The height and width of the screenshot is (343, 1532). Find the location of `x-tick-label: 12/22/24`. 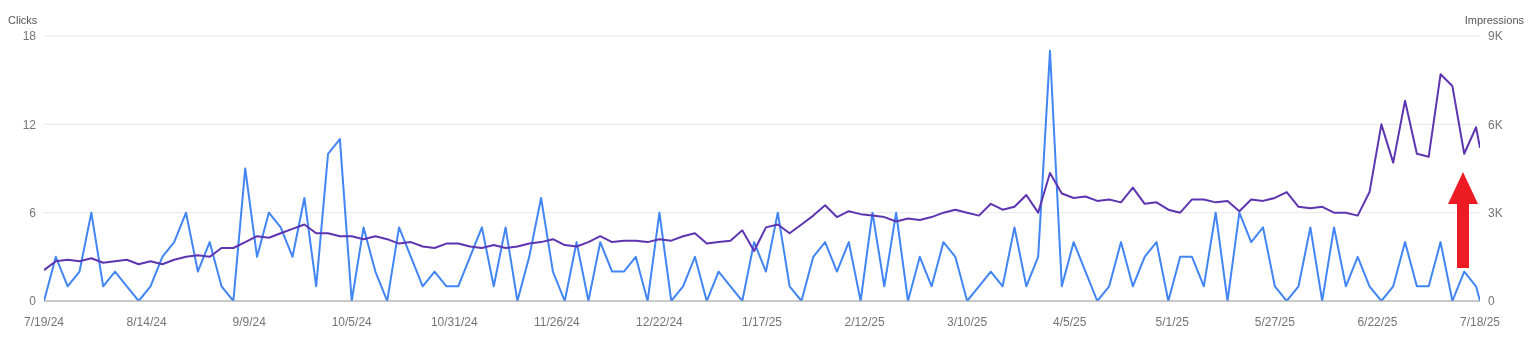

x-tick-label: 12/22/24 is located at coordinates (660, 321).